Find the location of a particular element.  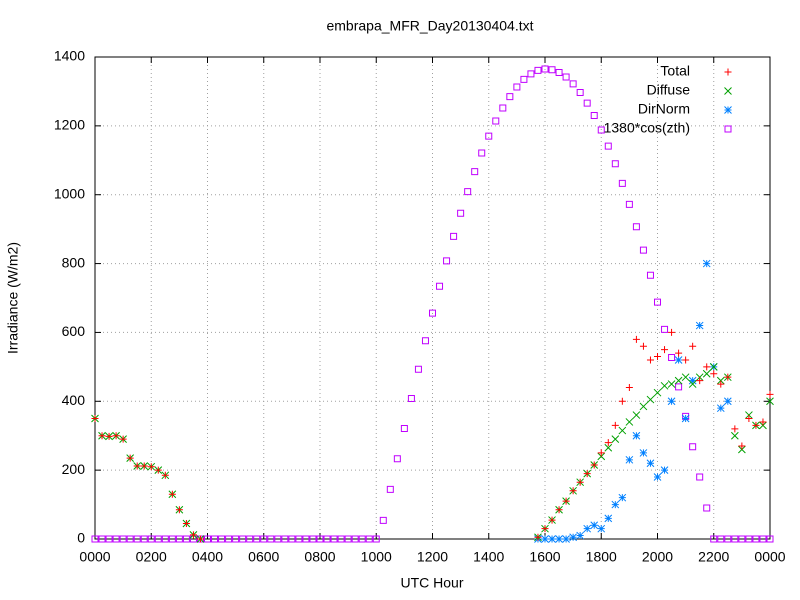

y-axis-label: Irradiance (W/m2) is located at coordinates (13, 298).